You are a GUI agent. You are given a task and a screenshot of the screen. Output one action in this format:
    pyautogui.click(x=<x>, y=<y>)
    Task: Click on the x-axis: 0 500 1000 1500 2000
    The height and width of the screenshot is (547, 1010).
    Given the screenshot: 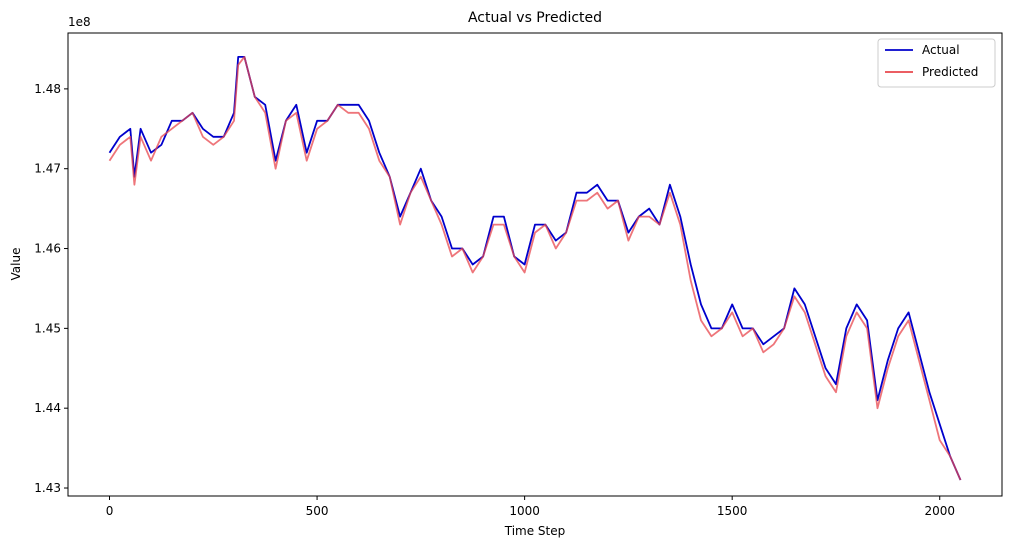 What is the action you would take?
    pyautogui.click(x=530, y=507)
    